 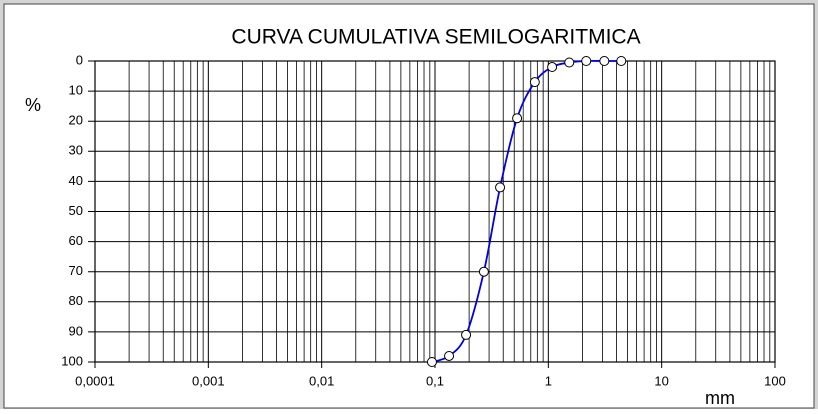 What do you see at coordinates (76, 270) in the screenshot?
I see `y-tick-label: 70` at bounding box center [76, 270].